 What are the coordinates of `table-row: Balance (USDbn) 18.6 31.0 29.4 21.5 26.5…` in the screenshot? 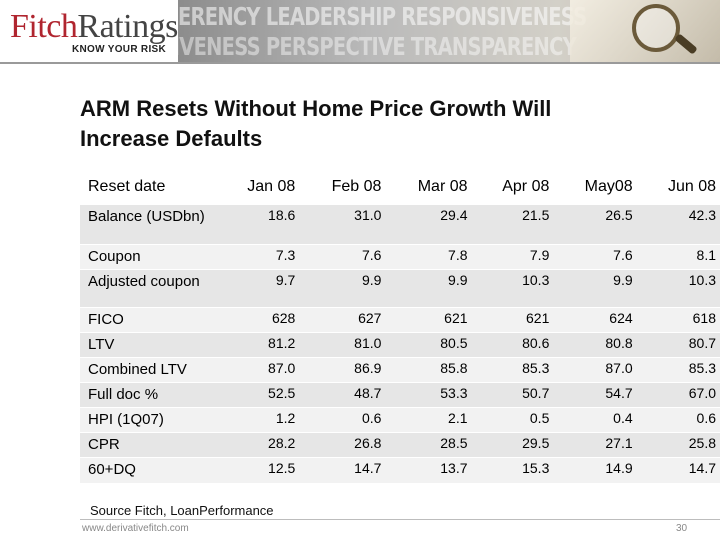 It's located at (400, 224).